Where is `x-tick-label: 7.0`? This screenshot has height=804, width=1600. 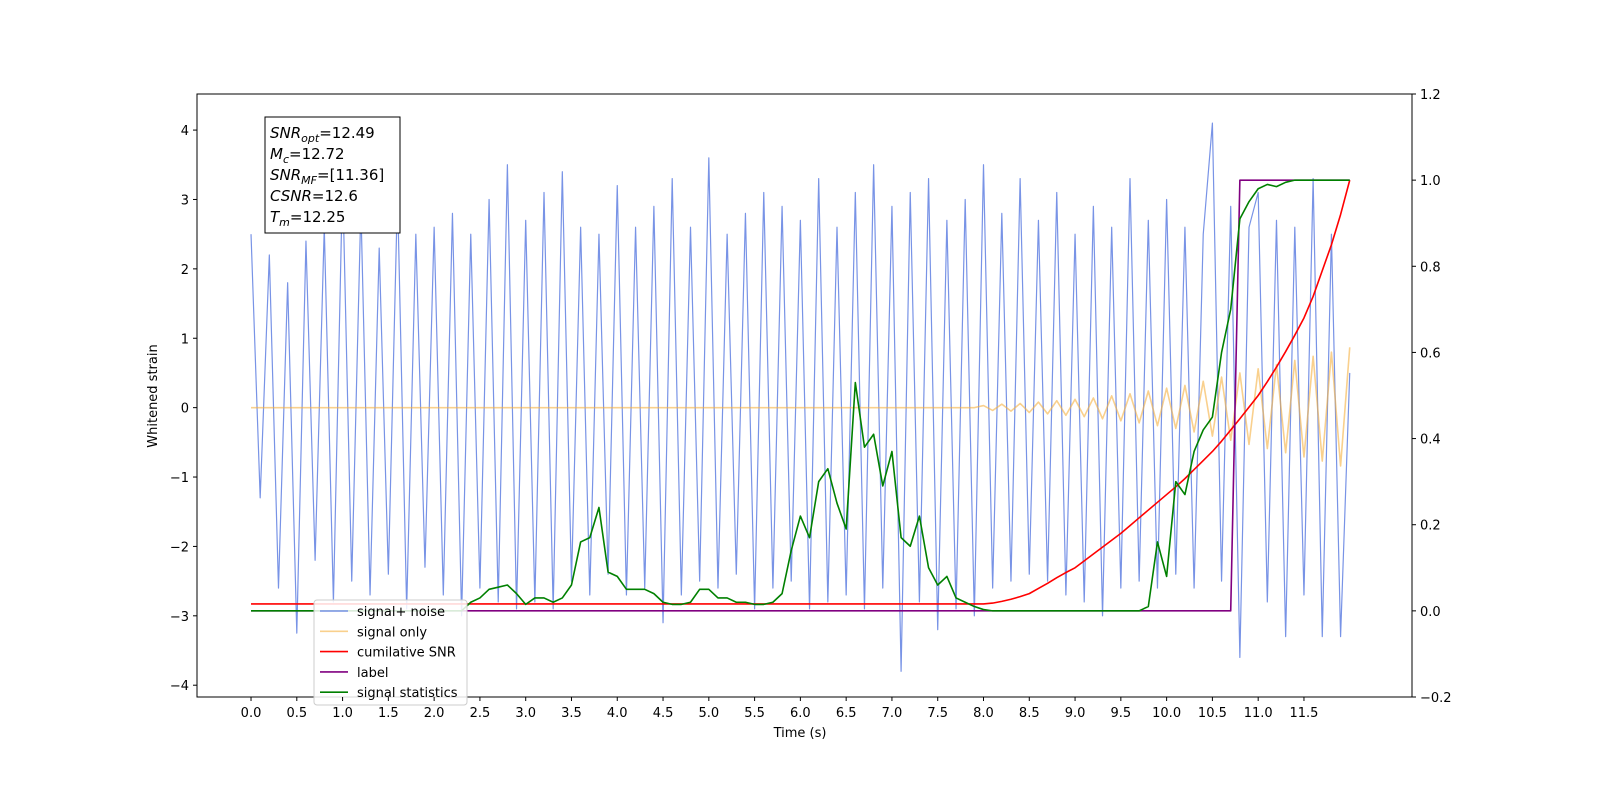 x-tick-label: 7.0 is located at coordinates (892, 713).